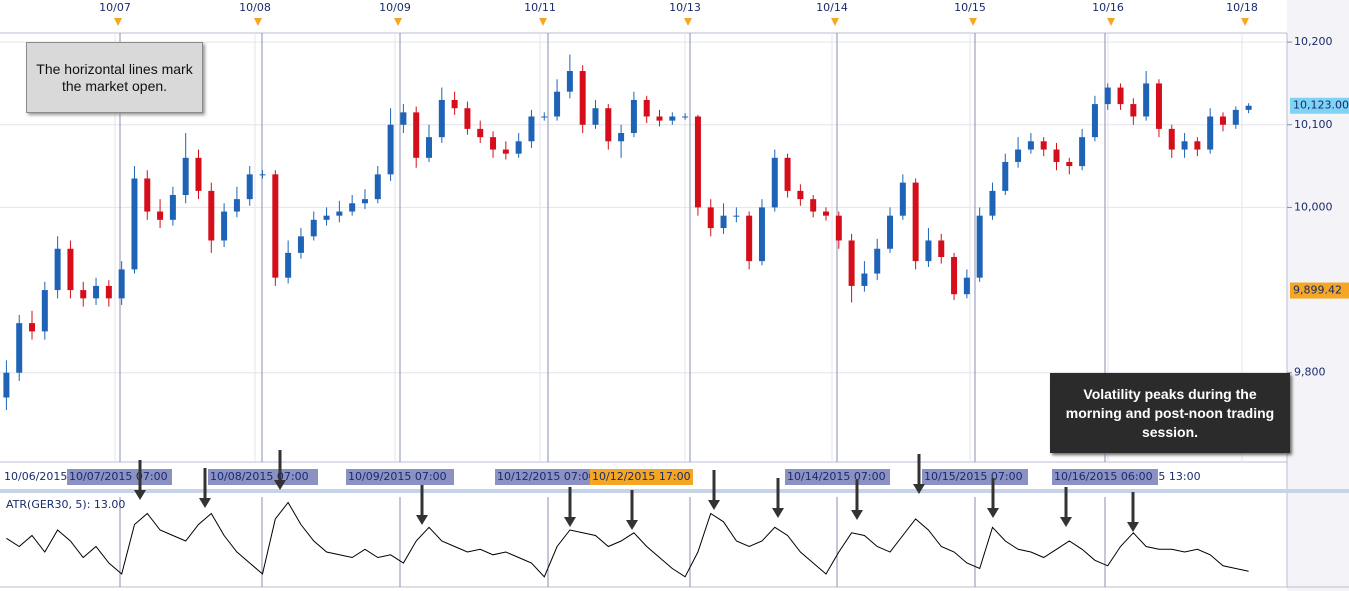 The image size is (1349, 591). What do you see at coordinates (674, 491) in the screenshot?
I see `panel-separator` at bounding box center [674, 491].